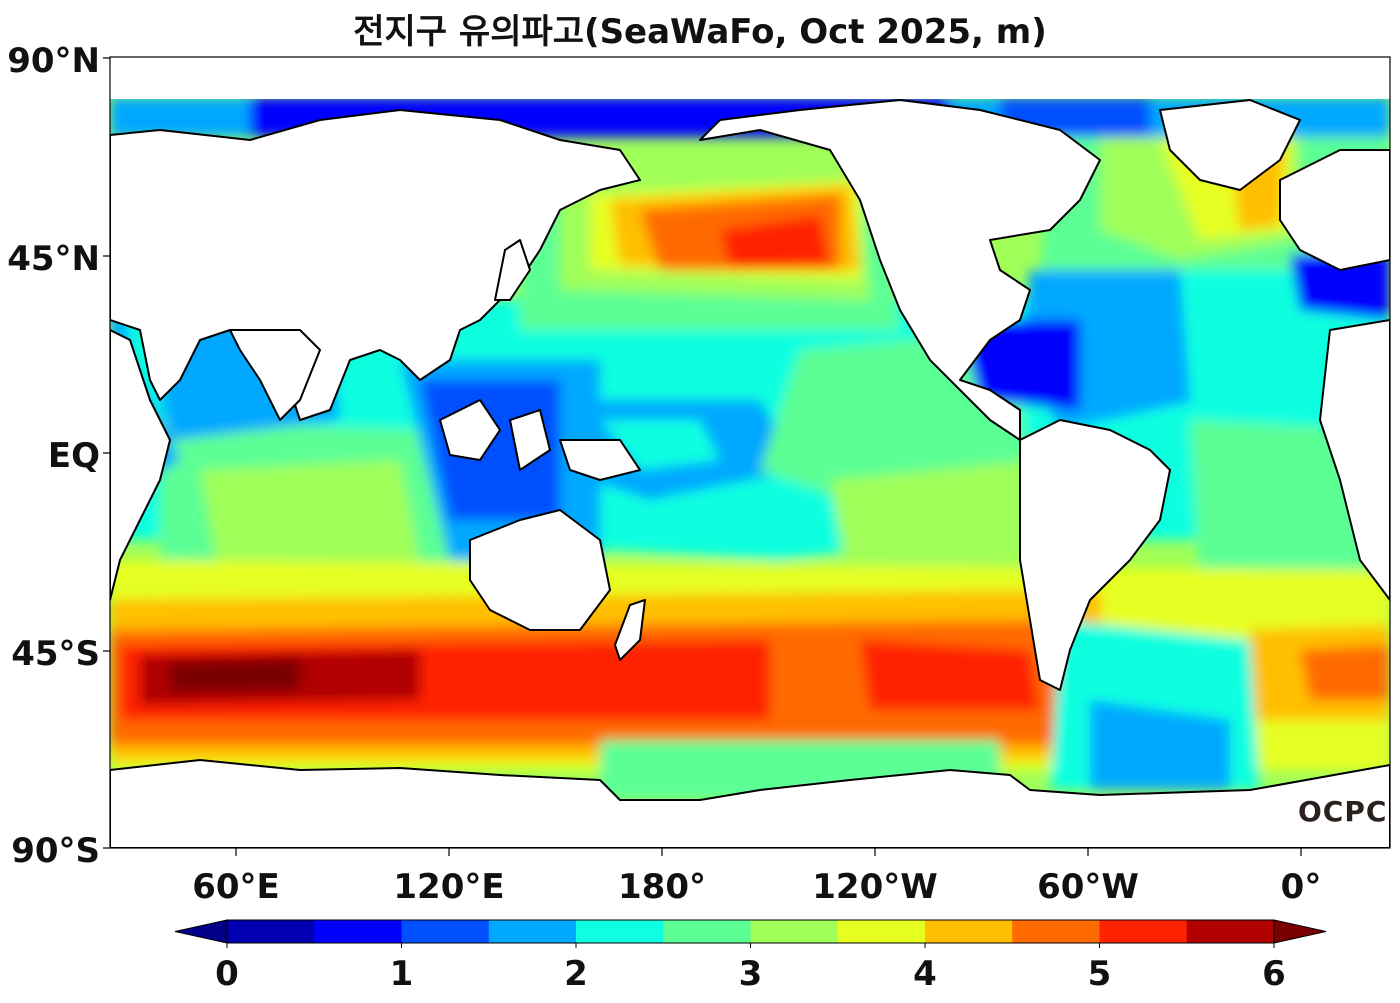 This screenshot has width=1400, height=1003. I want to click on colorbar-tick-label: 5, so click(1100, 974).